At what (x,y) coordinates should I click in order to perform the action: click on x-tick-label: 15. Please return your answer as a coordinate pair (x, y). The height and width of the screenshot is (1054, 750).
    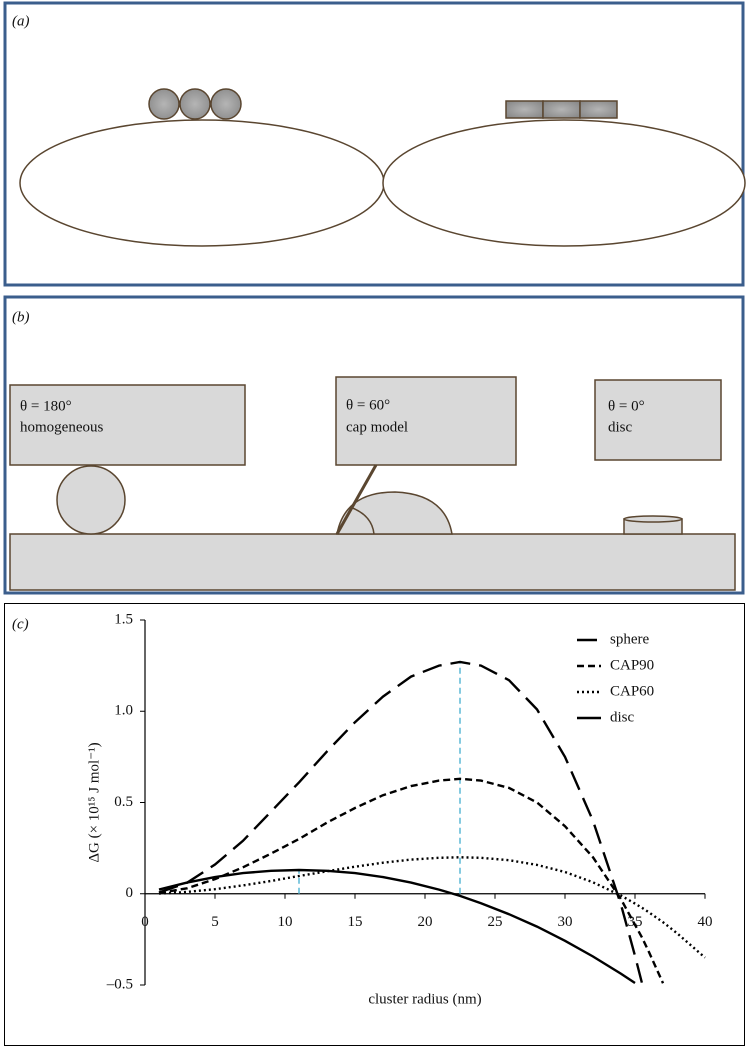
    Looking at the image, I should click on (355, 922).